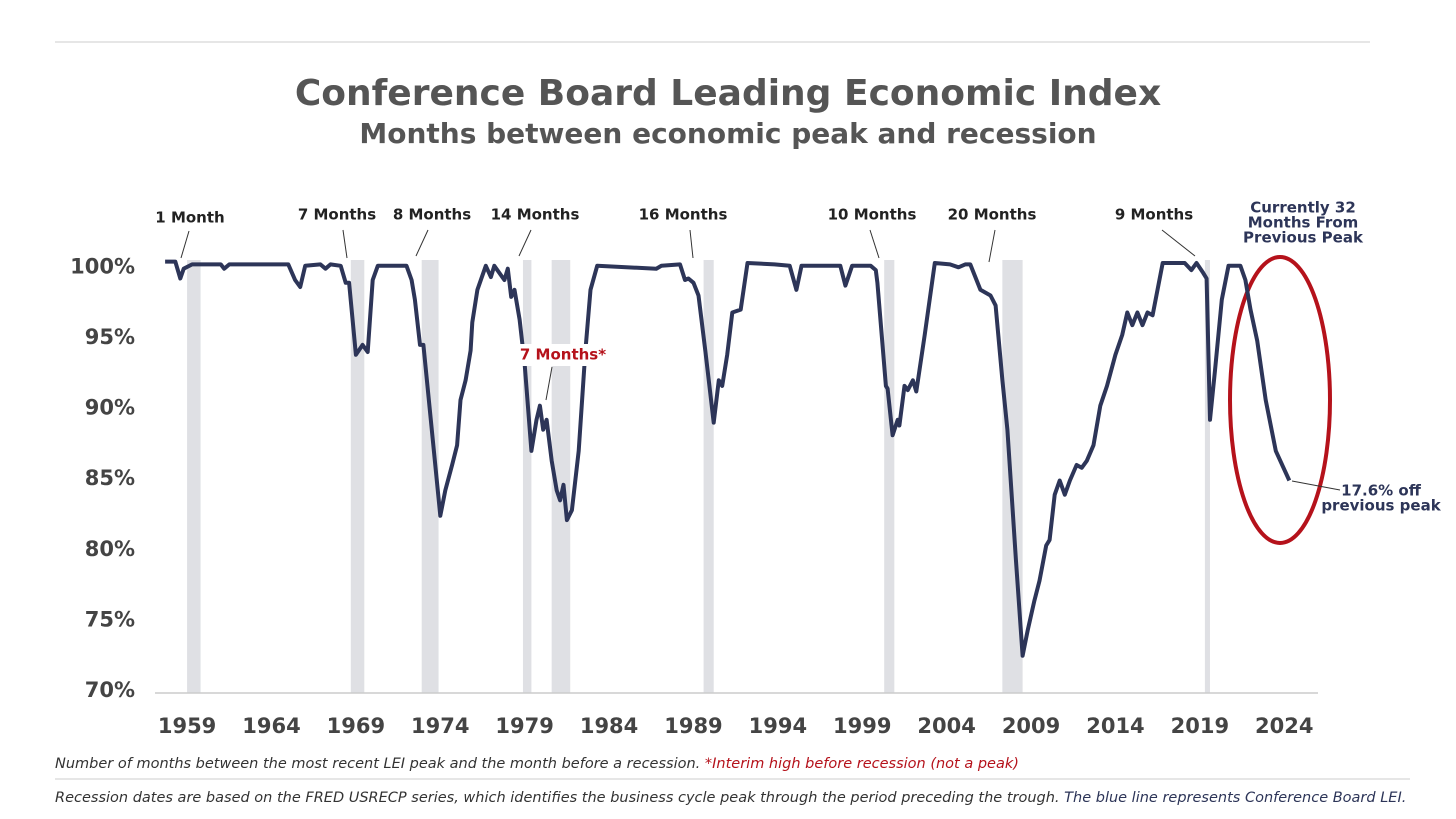  Describe the element at coordinates (337, 215) in the screenshot. I see `annotation: 7 Months` at that location.